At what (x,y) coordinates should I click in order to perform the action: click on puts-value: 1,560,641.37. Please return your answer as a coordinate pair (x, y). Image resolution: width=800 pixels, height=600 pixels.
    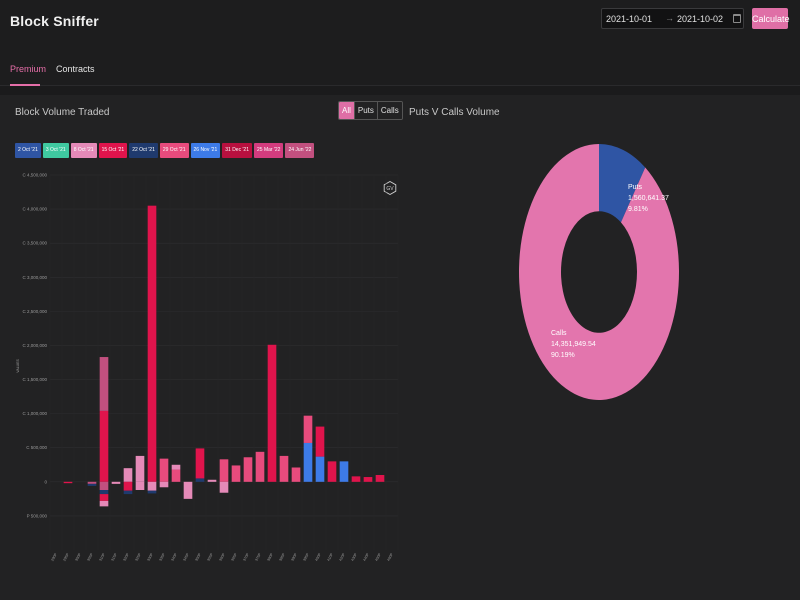
    Looking at the image, I should click on (648, 198).